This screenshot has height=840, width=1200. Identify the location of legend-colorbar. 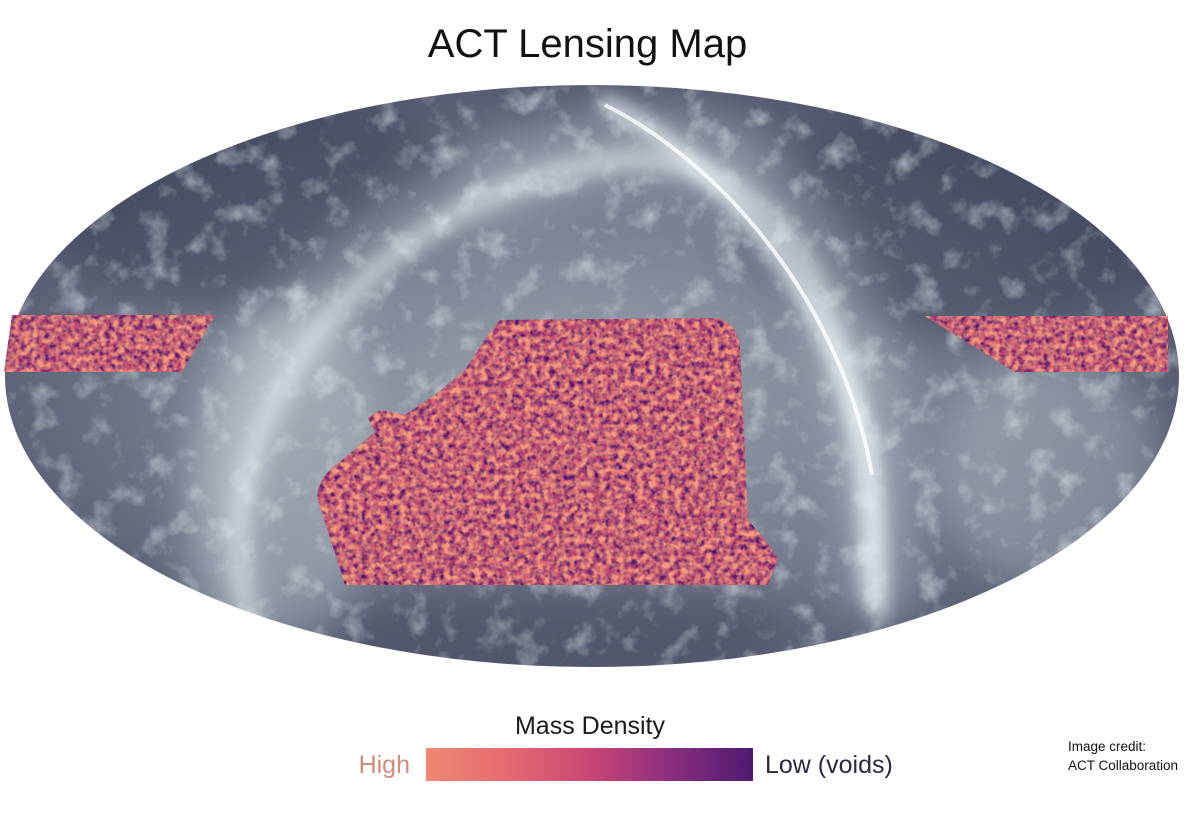
(589, 764).